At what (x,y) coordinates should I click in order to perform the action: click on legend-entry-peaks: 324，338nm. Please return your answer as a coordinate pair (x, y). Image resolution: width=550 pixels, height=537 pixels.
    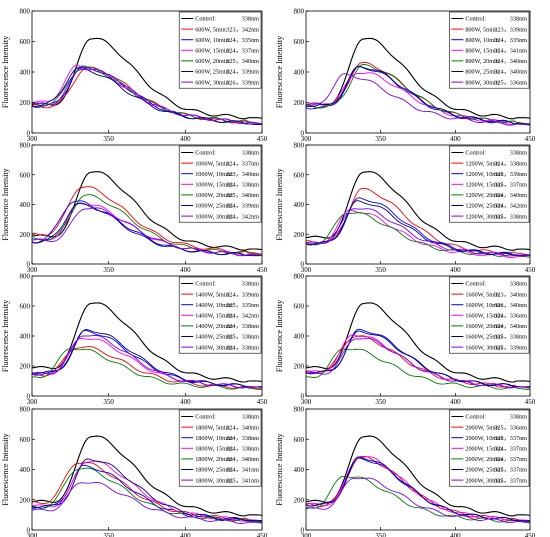
    Looking at the image, I should click on (242, 326).